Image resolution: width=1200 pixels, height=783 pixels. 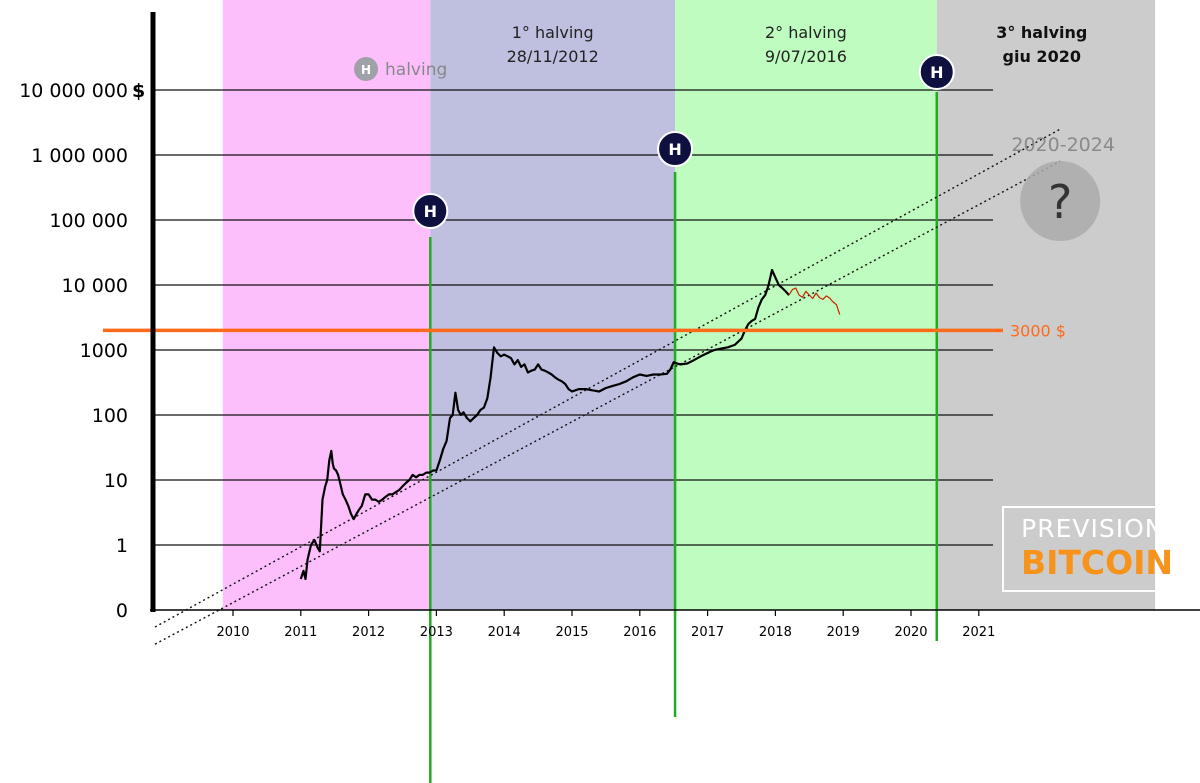 I want to click on halving-marker-text-1: H, so click(x=674, y=149).